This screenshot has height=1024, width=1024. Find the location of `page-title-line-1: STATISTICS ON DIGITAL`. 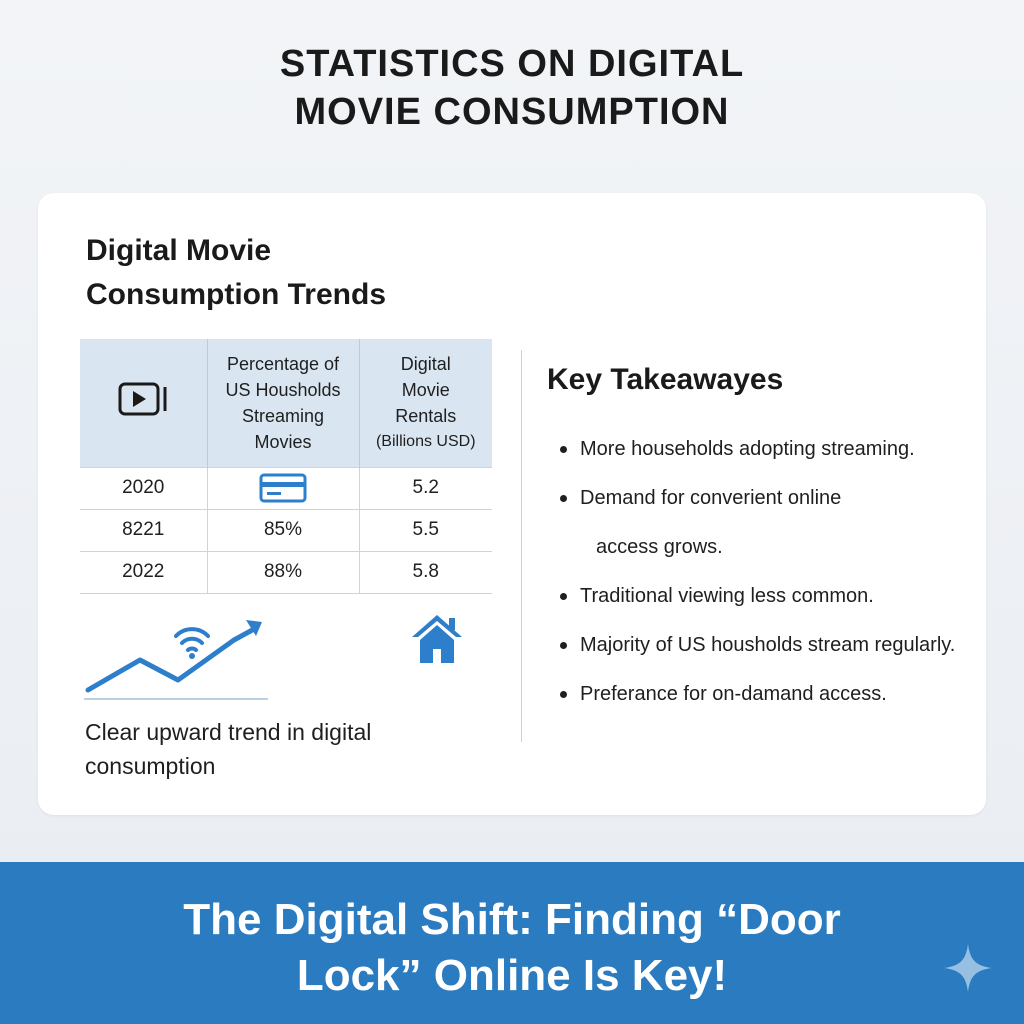

page-title-line-1: STATISTICS ON DIGITAL is located at coordinates (512, 64).